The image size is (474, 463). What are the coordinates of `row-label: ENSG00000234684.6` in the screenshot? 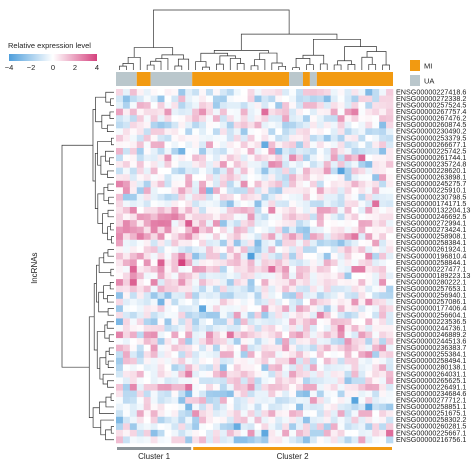 It's located at (431, 393).